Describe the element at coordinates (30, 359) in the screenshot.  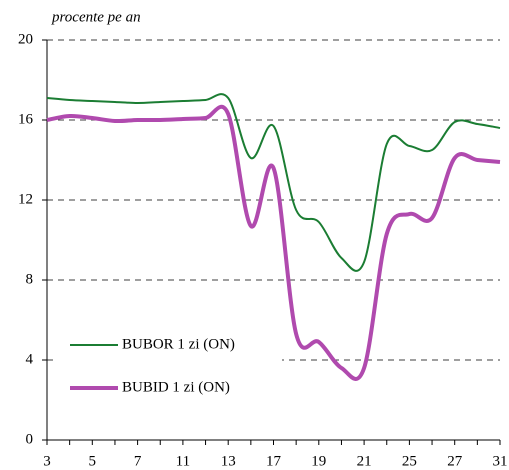
I see `y-tick-label: 4` at that location.